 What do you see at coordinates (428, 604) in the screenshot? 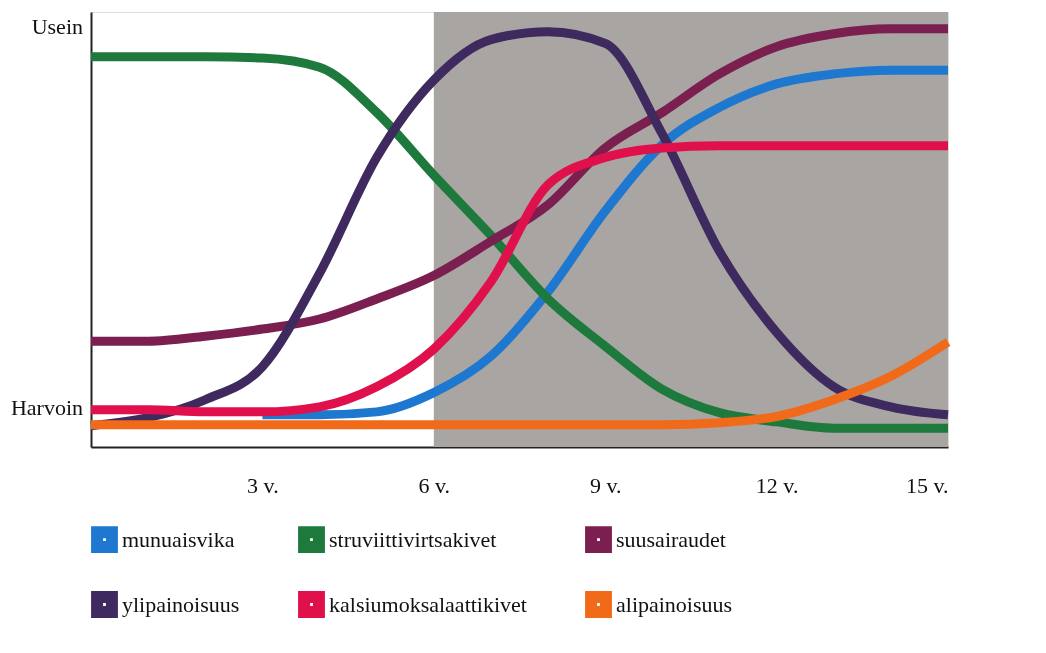
I see `legend-label: kalsiumoksalaattikivet` at bounding box center [428, 604].